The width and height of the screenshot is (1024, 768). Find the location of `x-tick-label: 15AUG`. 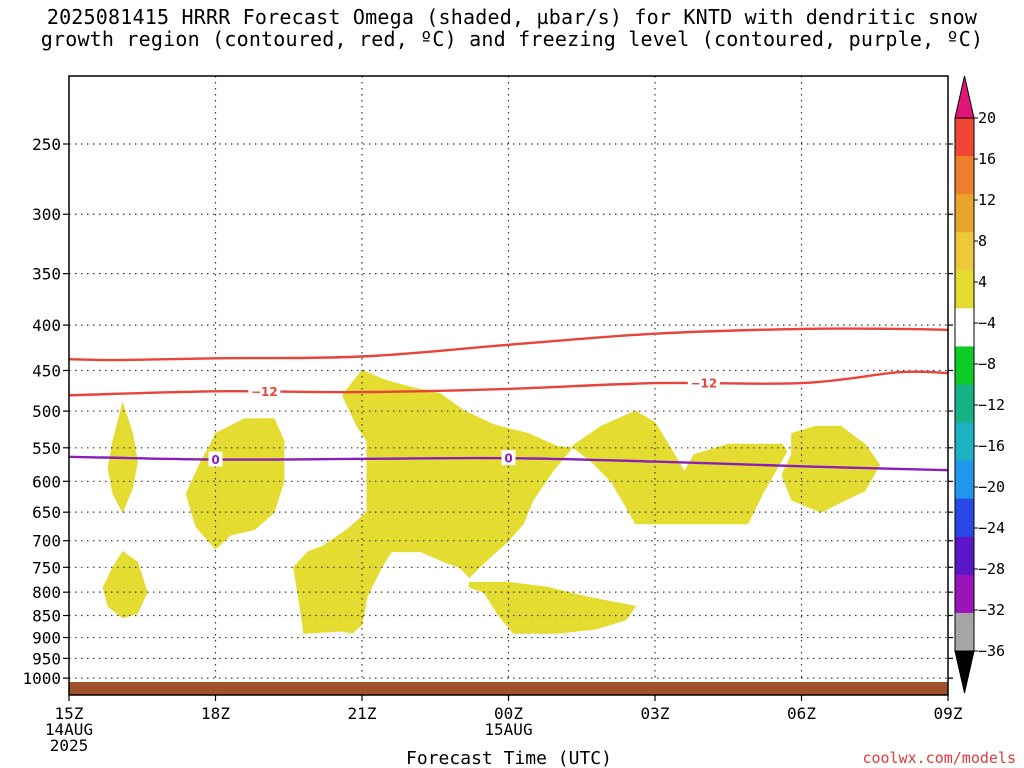

x-tick-label: 15AUG is located at coordinates (508, 729).